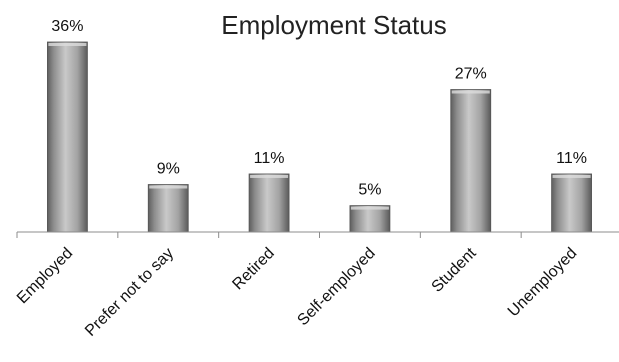  I want to click on x-axis-label: Employed, so click(45, 276).